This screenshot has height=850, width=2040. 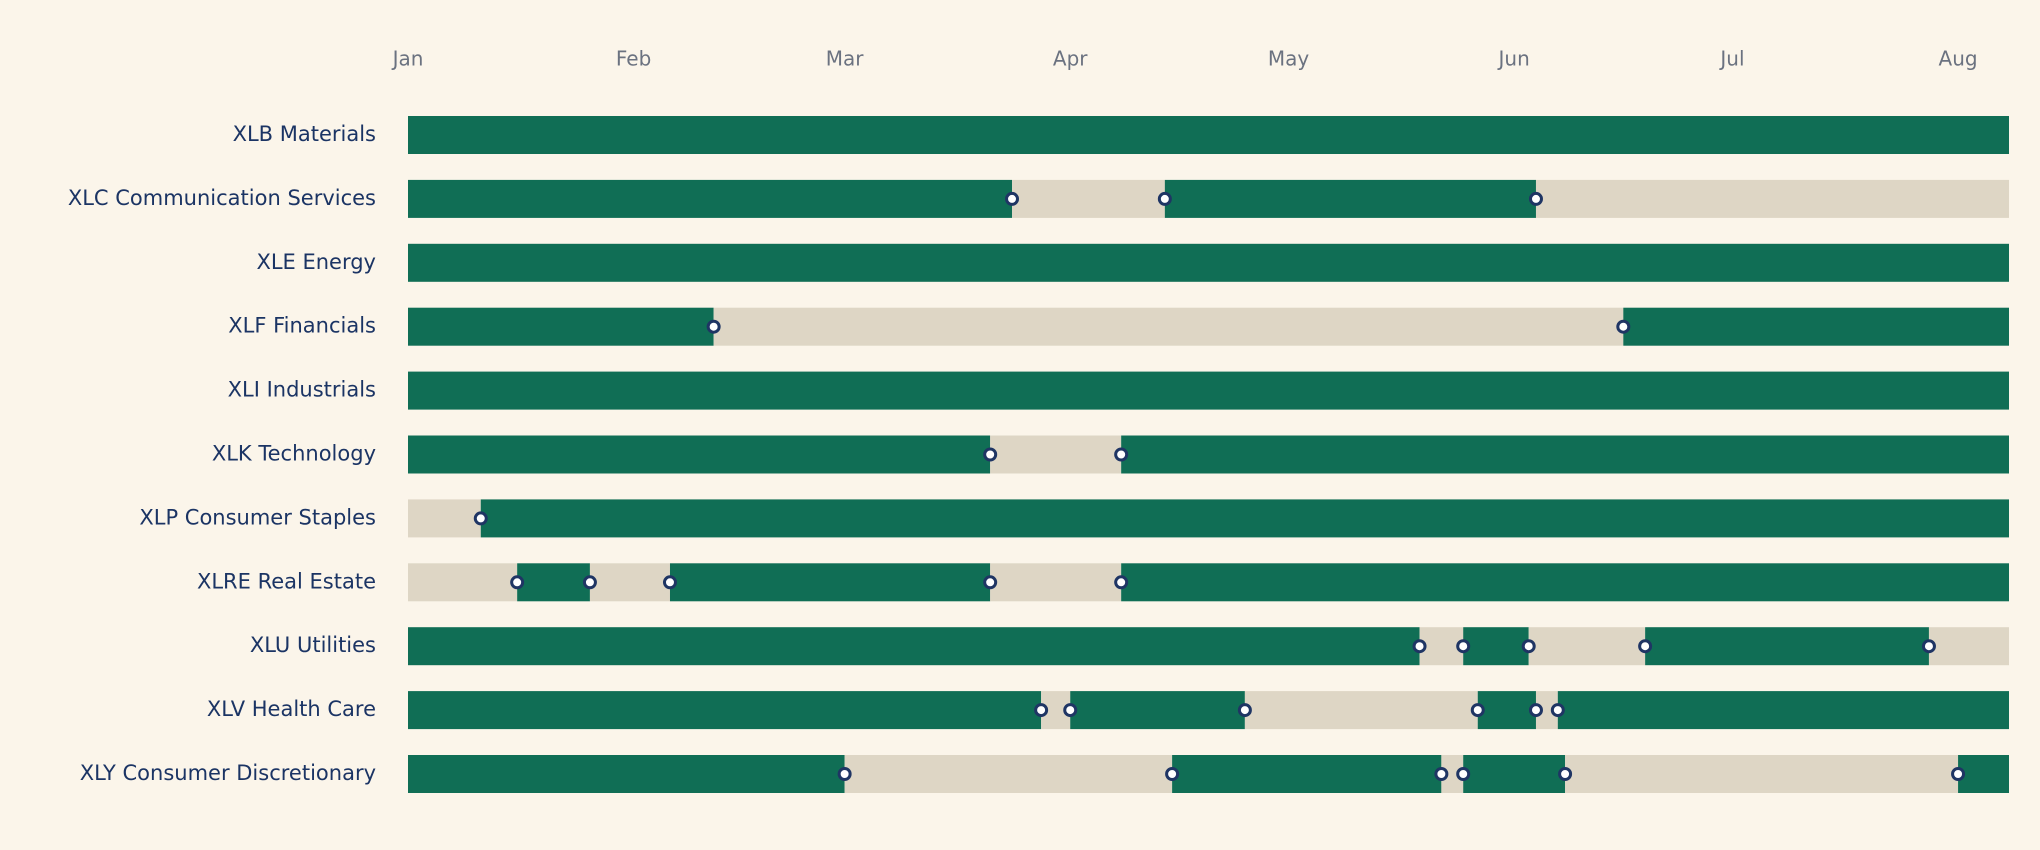 I want to click on track-xlu, so click(x=1208, y=646).